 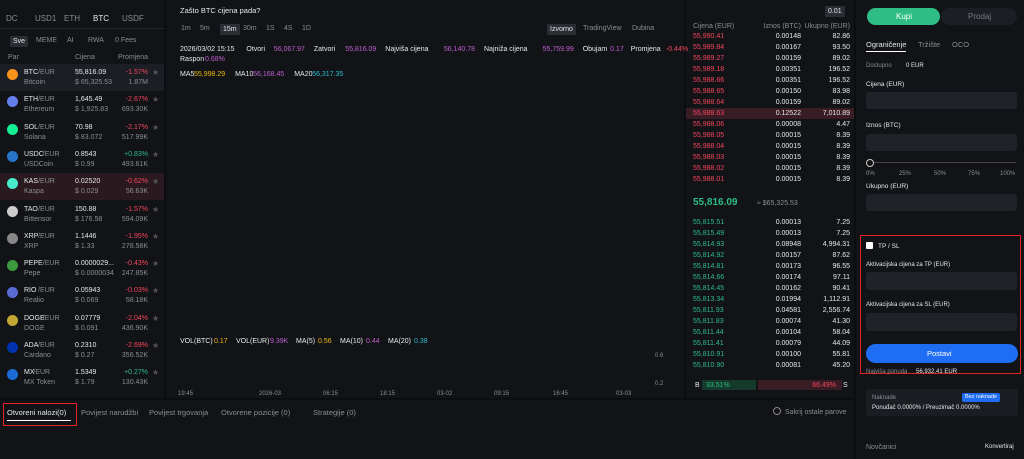 I want to click on view-tab: Izvorno, so click(x=561, y=29).